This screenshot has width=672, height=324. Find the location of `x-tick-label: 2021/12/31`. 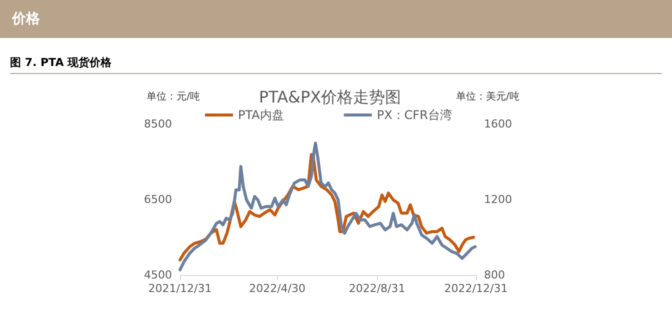

x-tick-label: 2021/12/31 is located at coordinates (180, 288).